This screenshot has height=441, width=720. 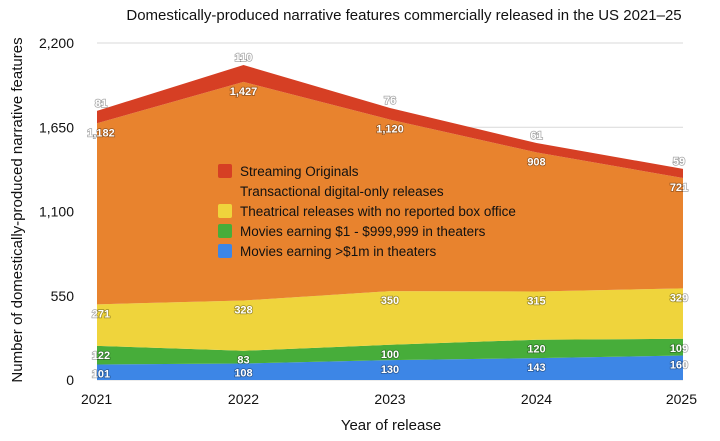 What do you see at coordinates (679, 349) in the screenshot?
I see `data-label: 109` at bounding box center [679, 349].